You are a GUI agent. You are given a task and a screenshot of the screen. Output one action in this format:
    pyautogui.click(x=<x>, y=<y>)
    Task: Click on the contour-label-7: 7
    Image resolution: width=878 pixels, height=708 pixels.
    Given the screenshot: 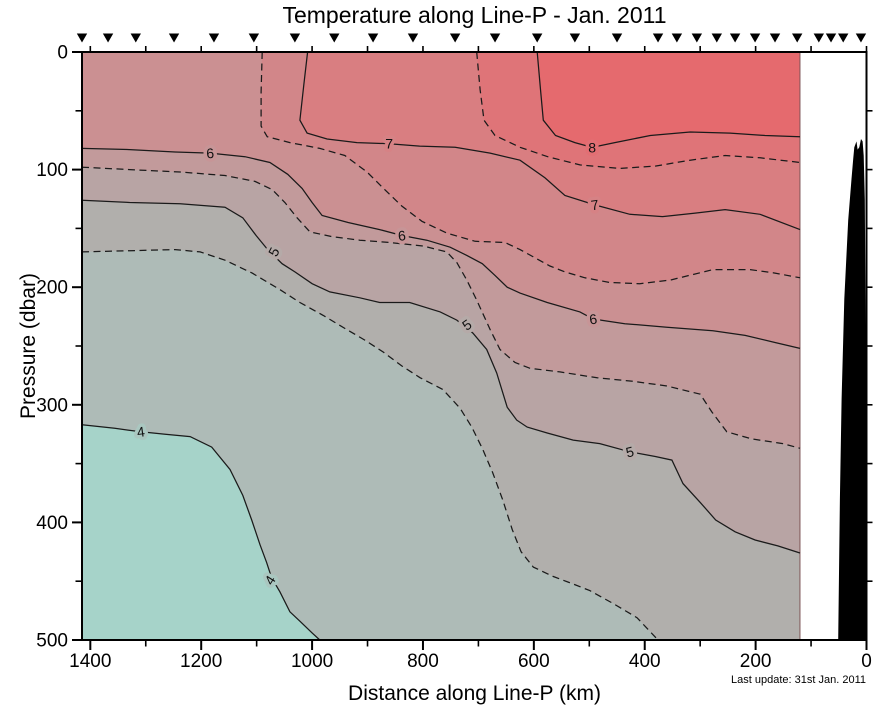 What is the action you would take?
    pyautogui.click(x=389, y=144)
    